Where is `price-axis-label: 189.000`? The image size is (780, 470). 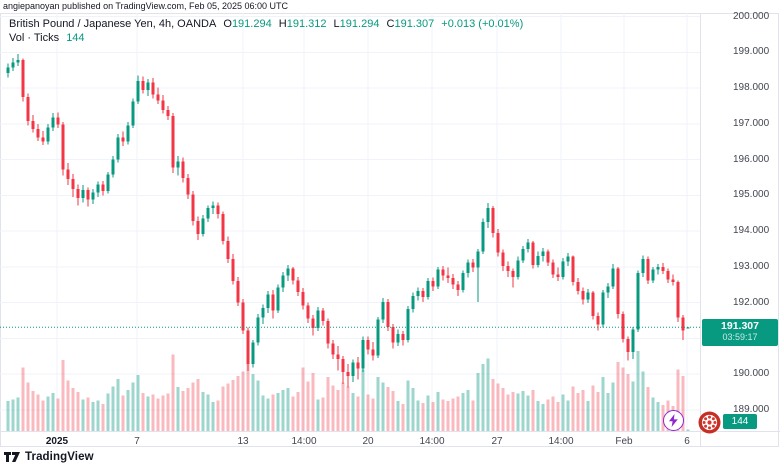 price-axis-label: 189.000 is located at coordinates (751, 409).